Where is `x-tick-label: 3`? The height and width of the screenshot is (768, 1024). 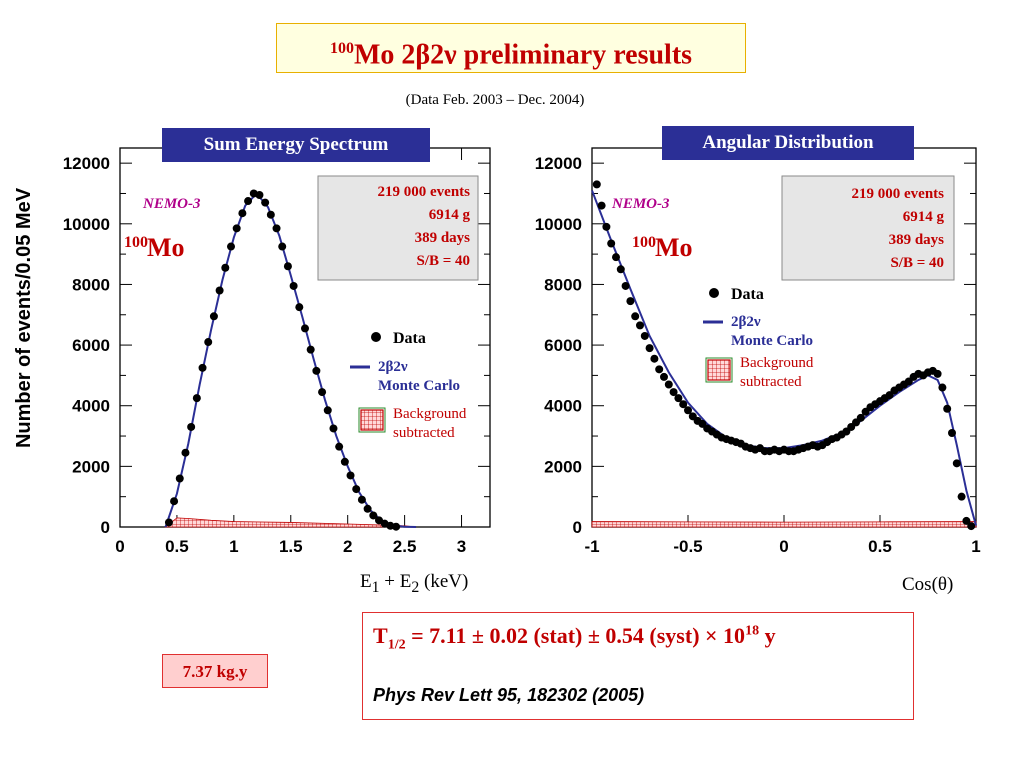
x-tick-label: 3 is located at coordinates (461, 546).